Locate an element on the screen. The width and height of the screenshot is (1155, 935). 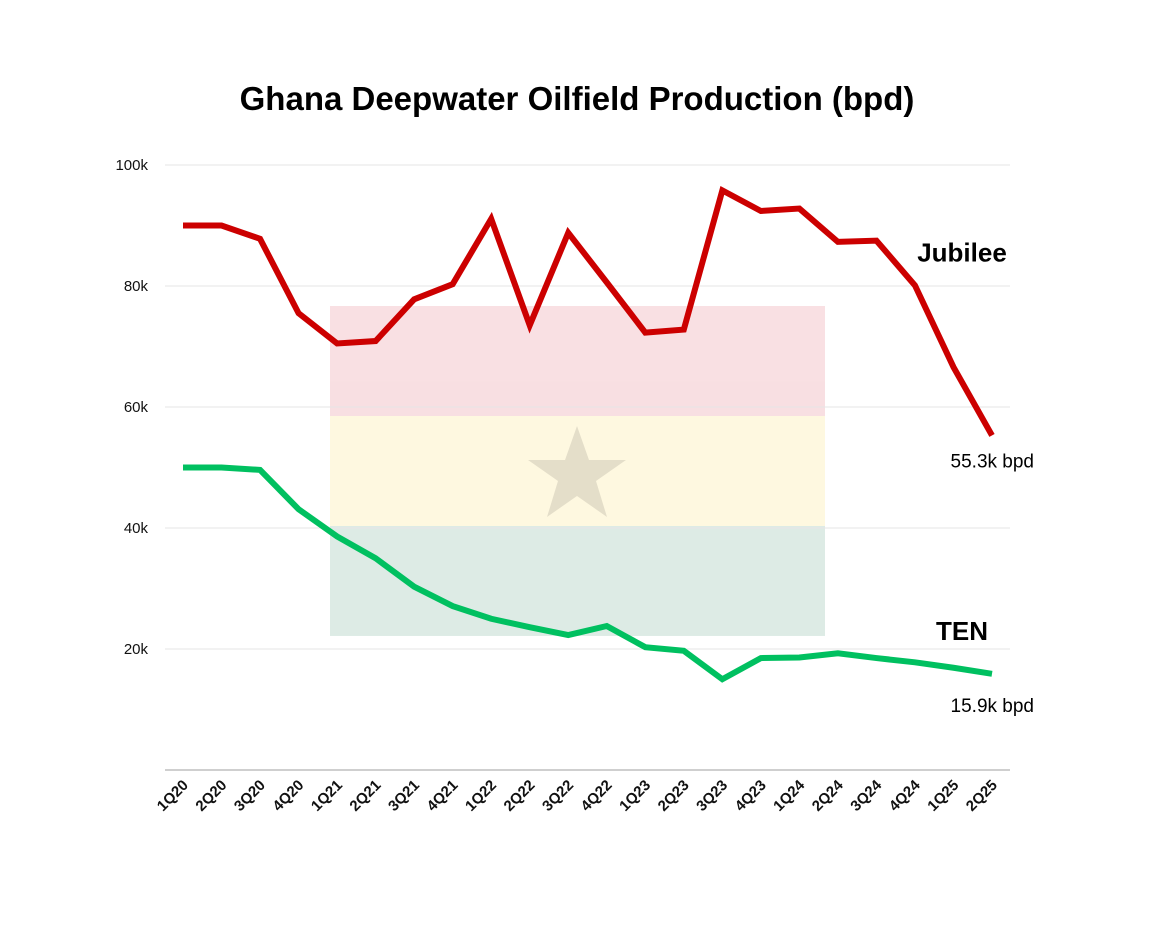
x-tick-label: 1Q21 is located at coordinates (327, 796).